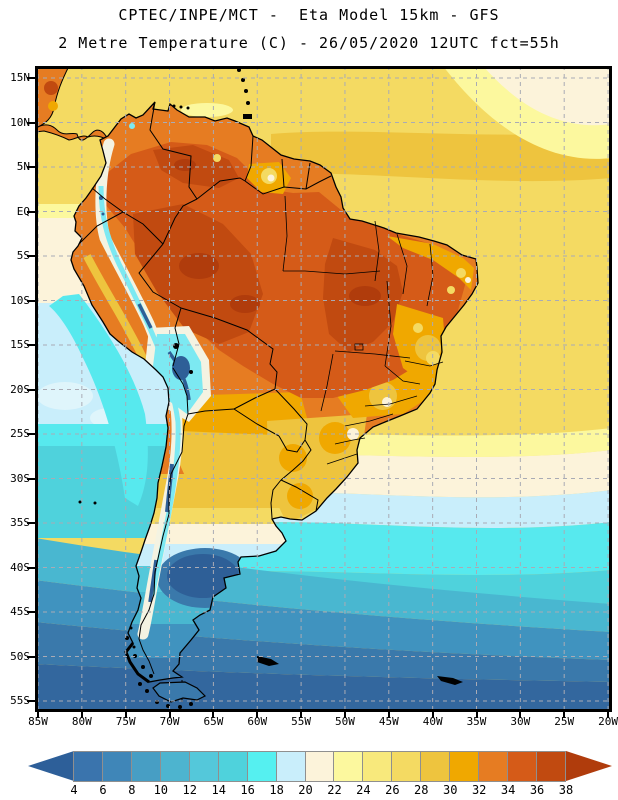  I want to click on lat-label-10N: 10N, so click(20, 122).